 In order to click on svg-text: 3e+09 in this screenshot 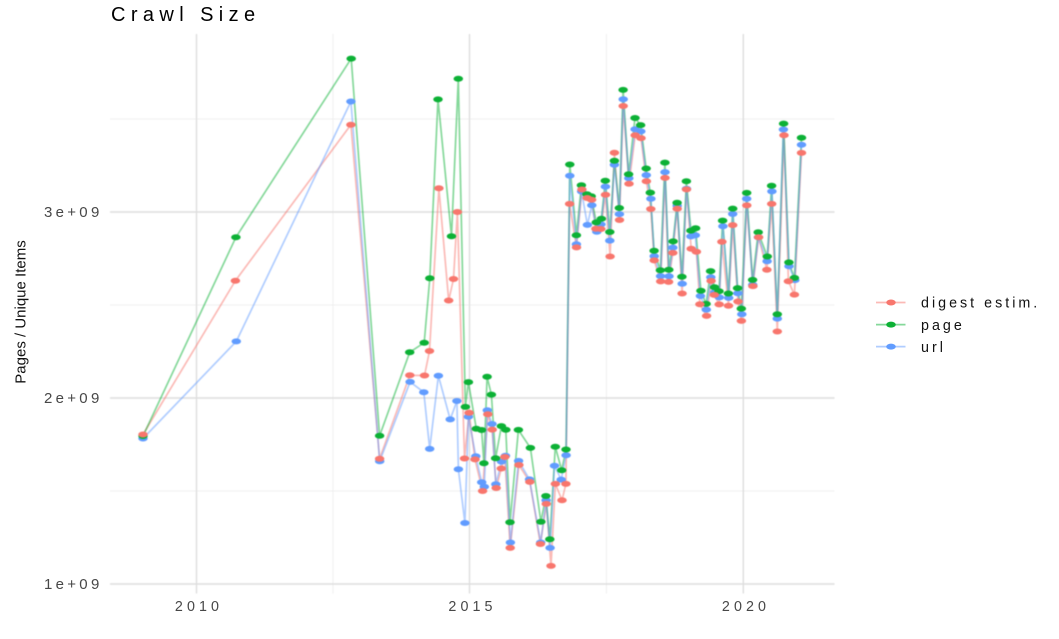, I will do `click(73, 212)`.